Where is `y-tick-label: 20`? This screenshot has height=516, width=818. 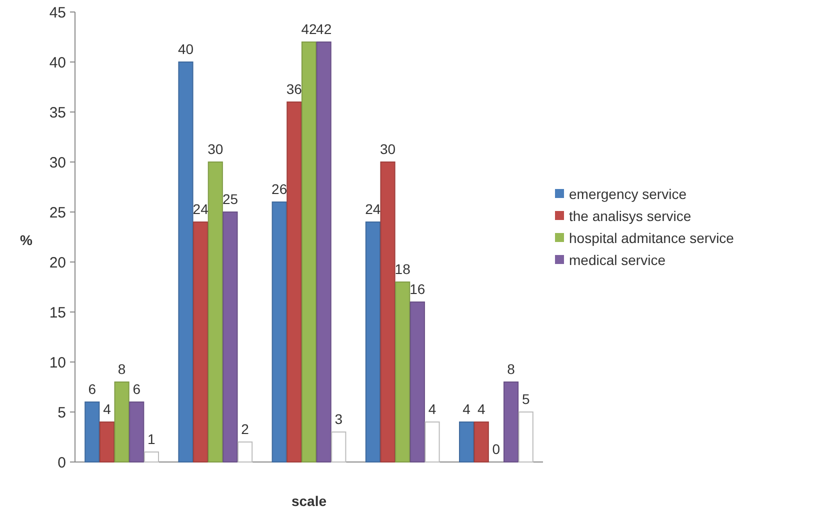
y-tick-label: 20 is located at coordinates (57, 263).